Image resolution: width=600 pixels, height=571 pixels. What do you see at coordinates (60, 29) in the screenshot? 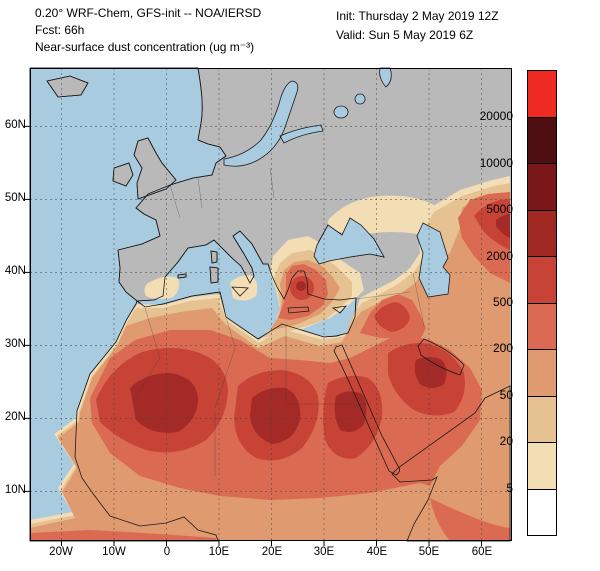
I see `forecast-hour: Fcst: 66h` at bounding box center [60, 29].